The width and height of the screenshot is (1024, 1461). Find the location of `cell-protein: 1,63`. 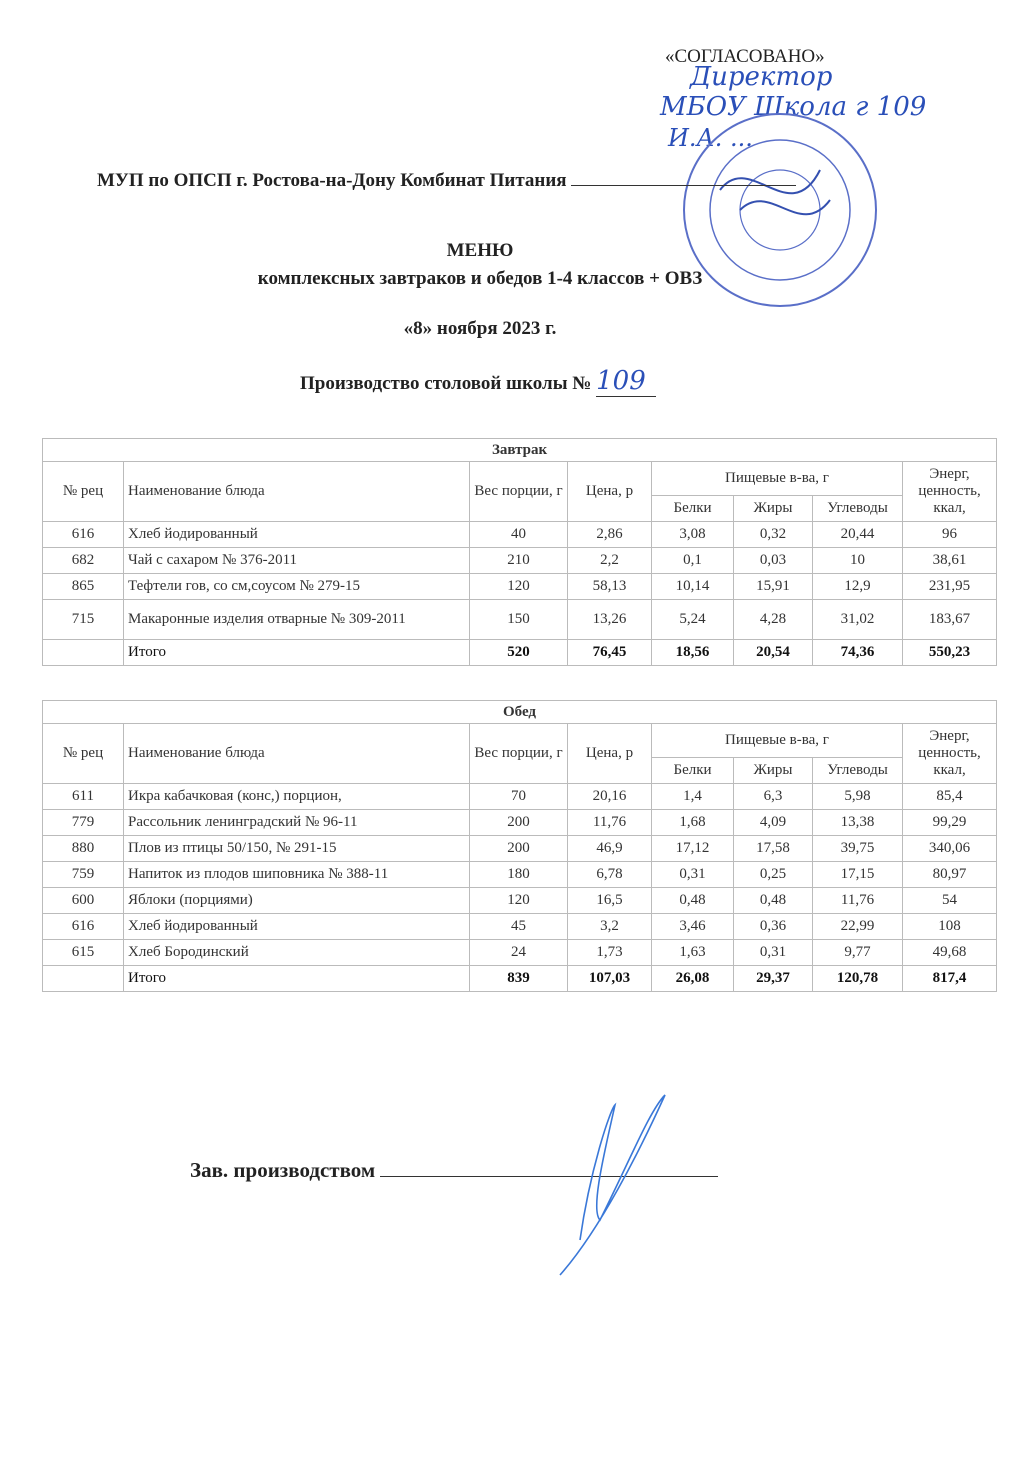

cell-protein: 1,63 is located at coordinates (692, 952).